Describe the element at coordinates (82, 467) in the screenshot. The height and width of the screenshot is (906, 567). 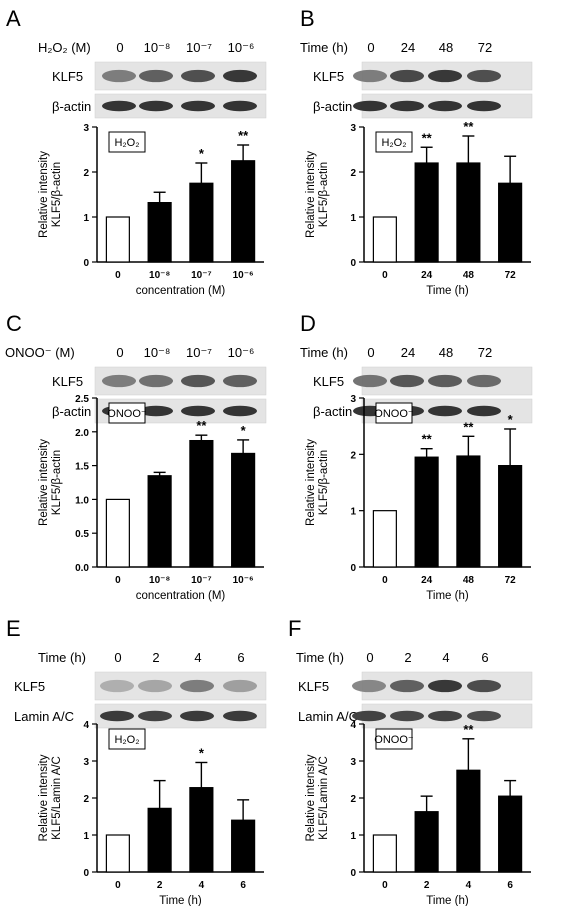
I see `y-tick-label: 1.5` at that location.